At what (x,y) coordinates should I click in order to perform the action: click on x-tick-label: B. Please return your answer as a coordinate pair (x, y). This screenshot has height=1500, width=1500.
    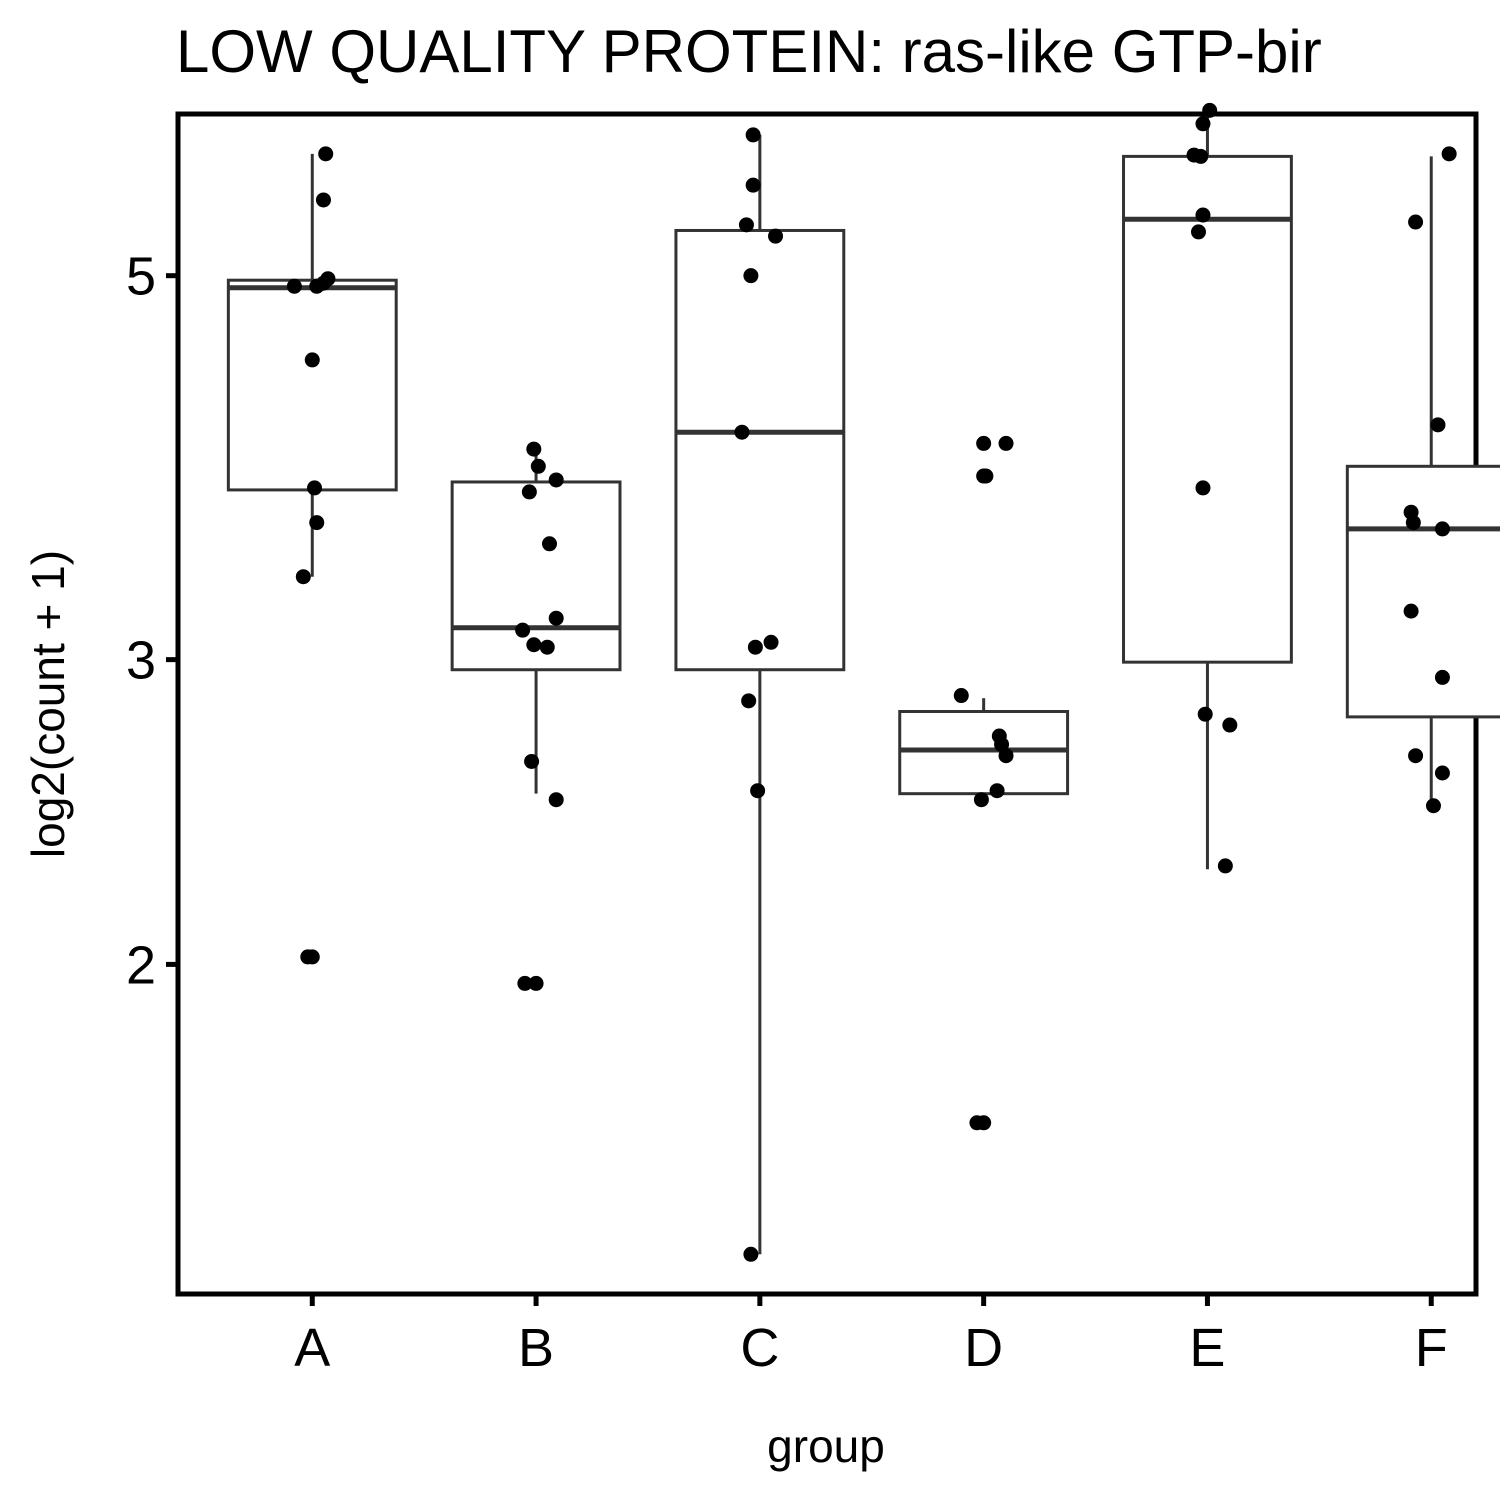
    Looking at the image, I should click on (536, 1348).